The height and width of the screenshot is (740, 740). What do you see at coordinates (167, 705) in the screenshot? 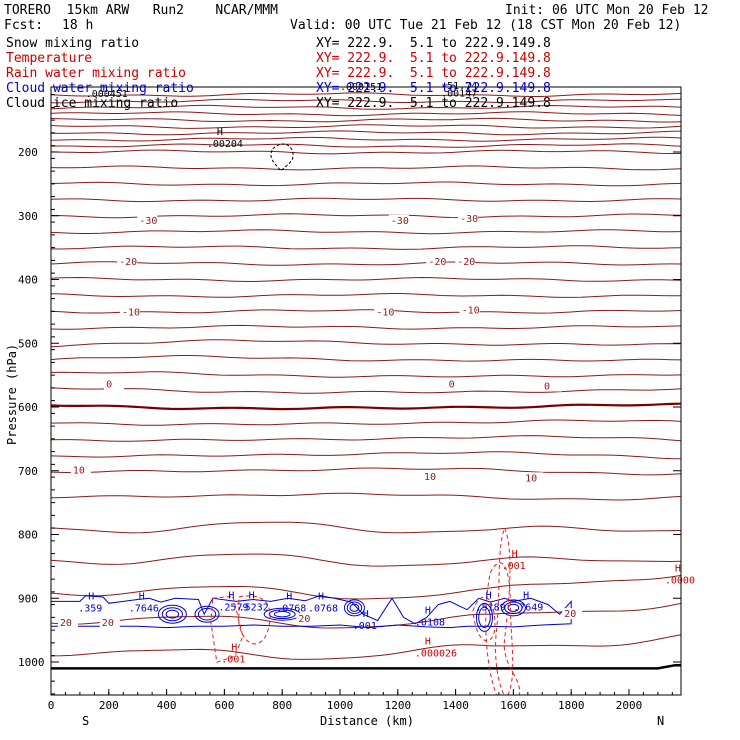
I see `x-tick-label: 400` at bounding box center [167, 705].